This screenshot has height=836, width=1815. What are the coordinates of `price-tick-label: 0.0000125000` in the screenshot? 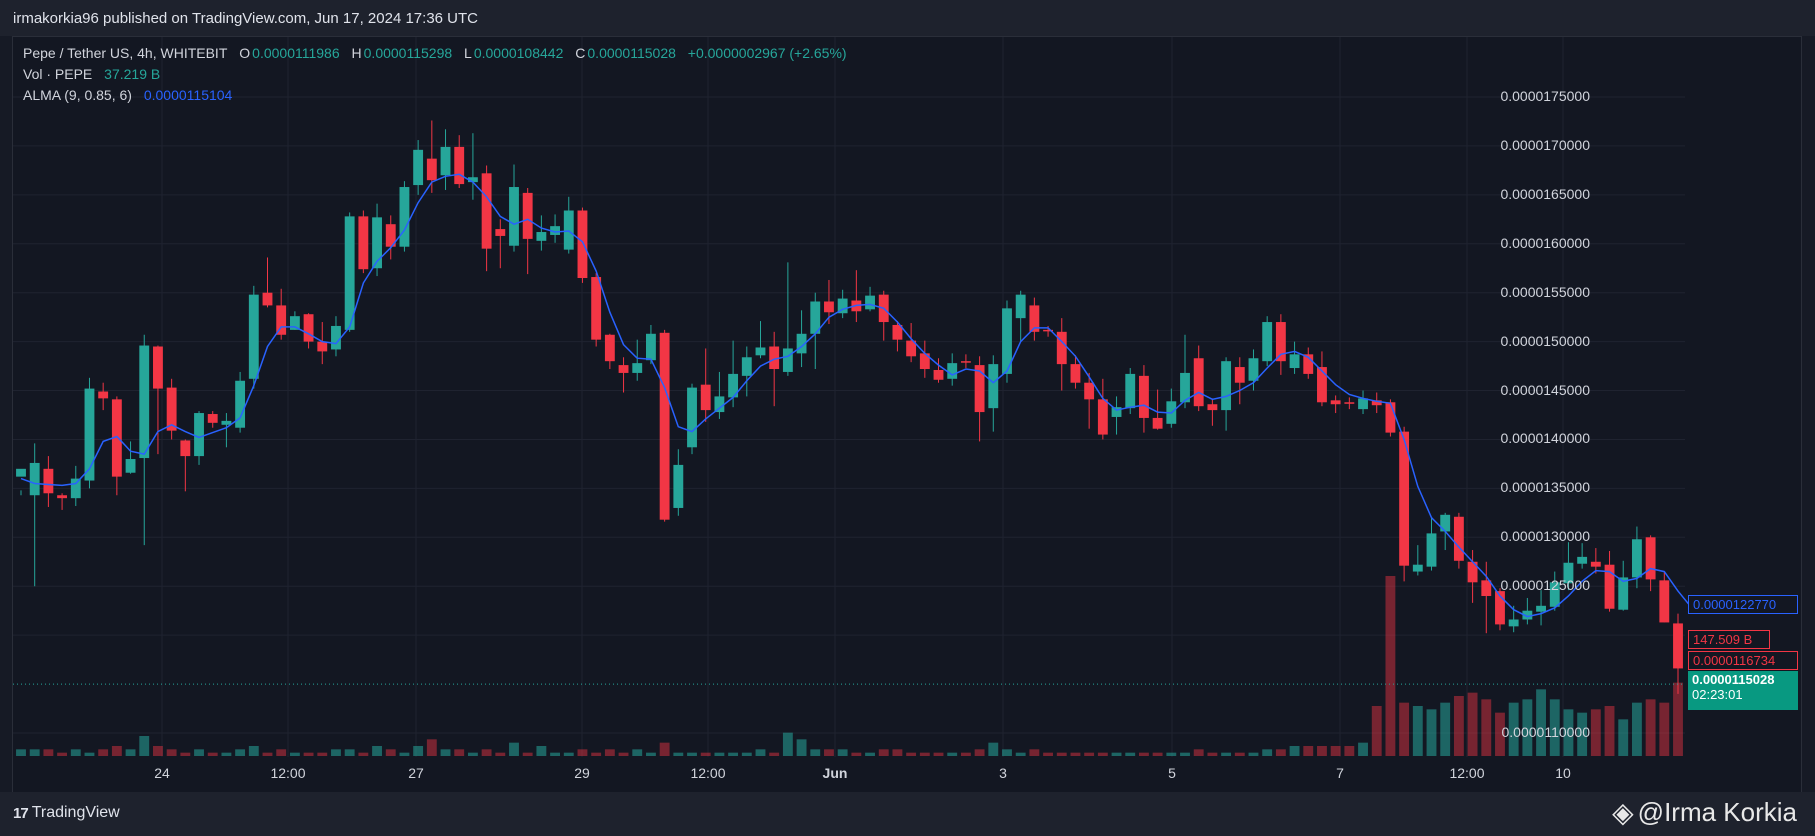 It's located at (1545, 585).